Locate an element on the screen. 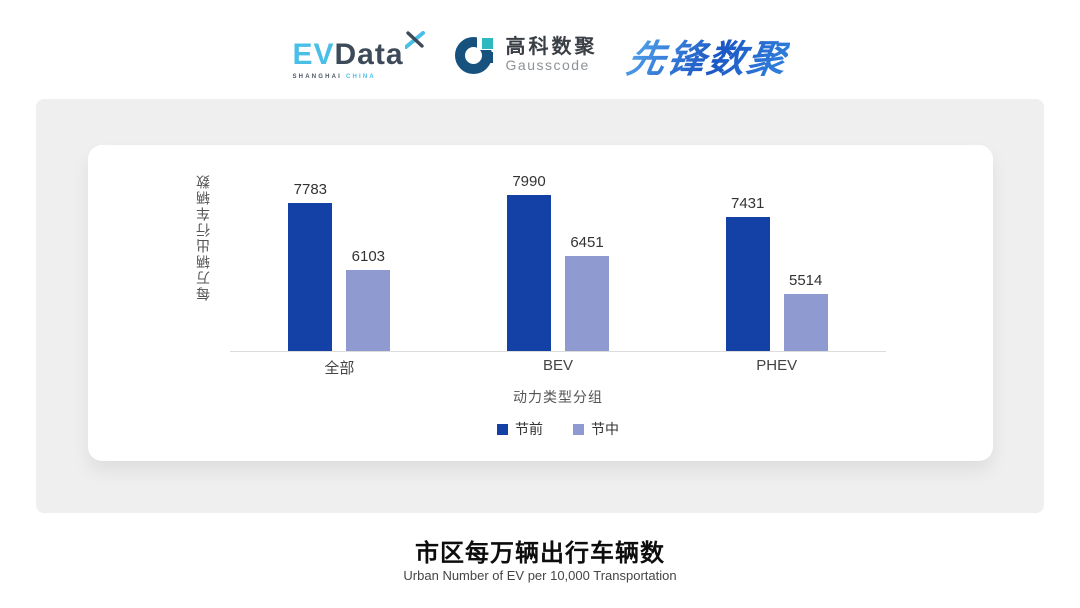  legend-label: 节中 is located at coordinates (605, 429).